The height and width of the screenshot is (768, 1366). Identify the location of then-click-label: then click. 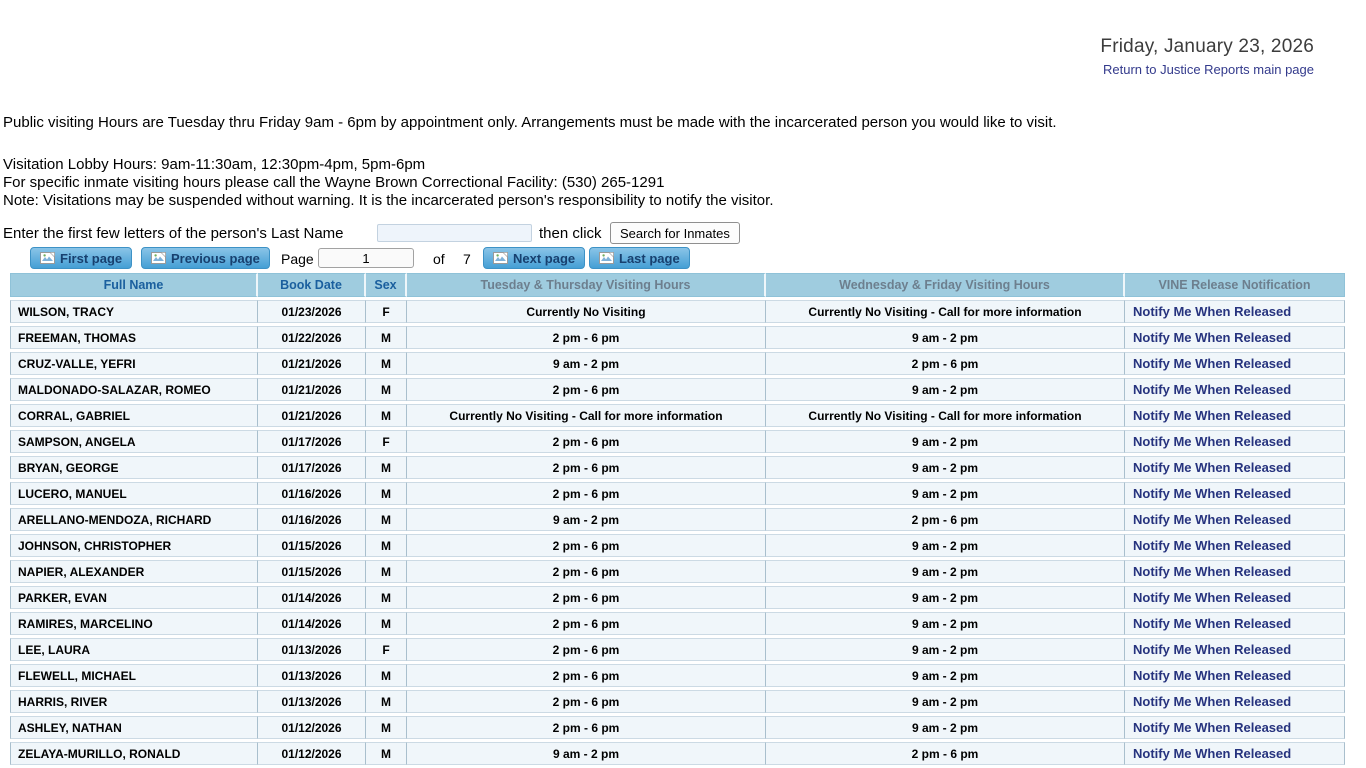
(570, 233).